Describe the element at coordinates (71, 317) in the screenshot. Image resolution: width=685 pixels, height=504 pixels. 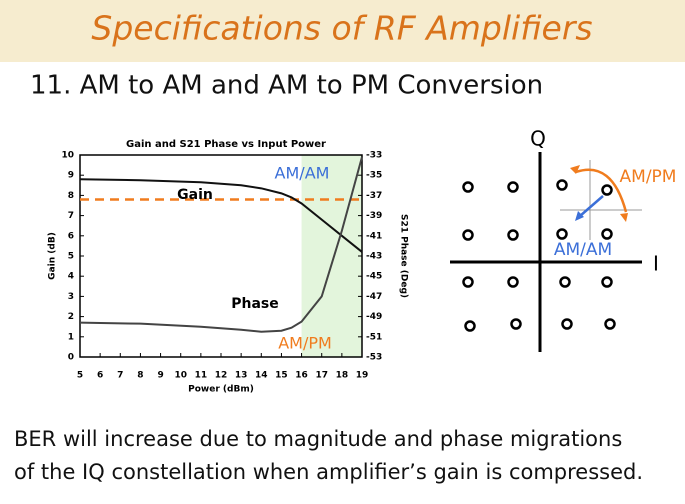
I see `y-tick-label: 2` at that location.